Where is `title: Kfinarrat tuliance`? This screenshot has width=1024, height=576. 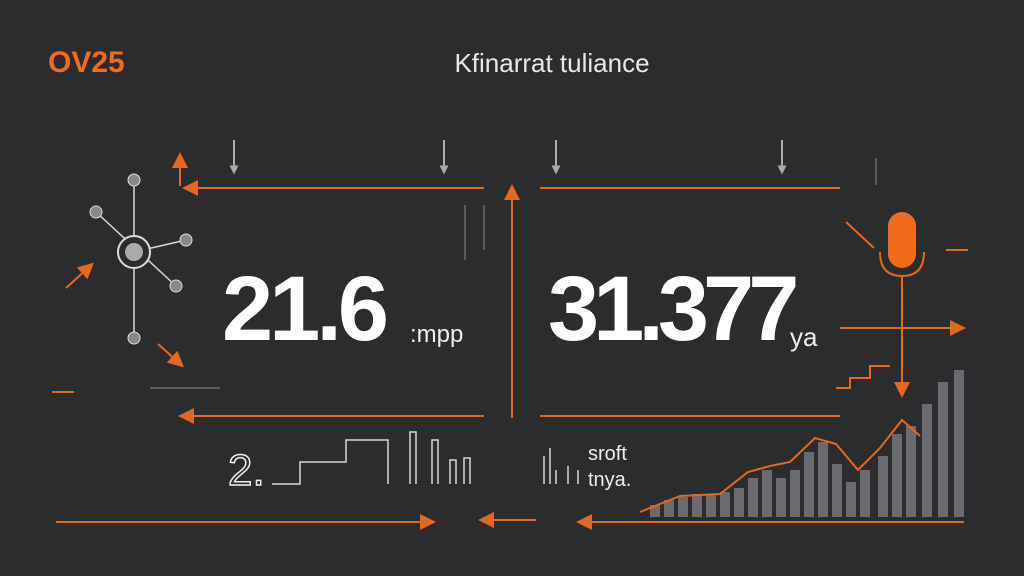
title: Kfinarrat tuliance is located at coordinates (551, 63).